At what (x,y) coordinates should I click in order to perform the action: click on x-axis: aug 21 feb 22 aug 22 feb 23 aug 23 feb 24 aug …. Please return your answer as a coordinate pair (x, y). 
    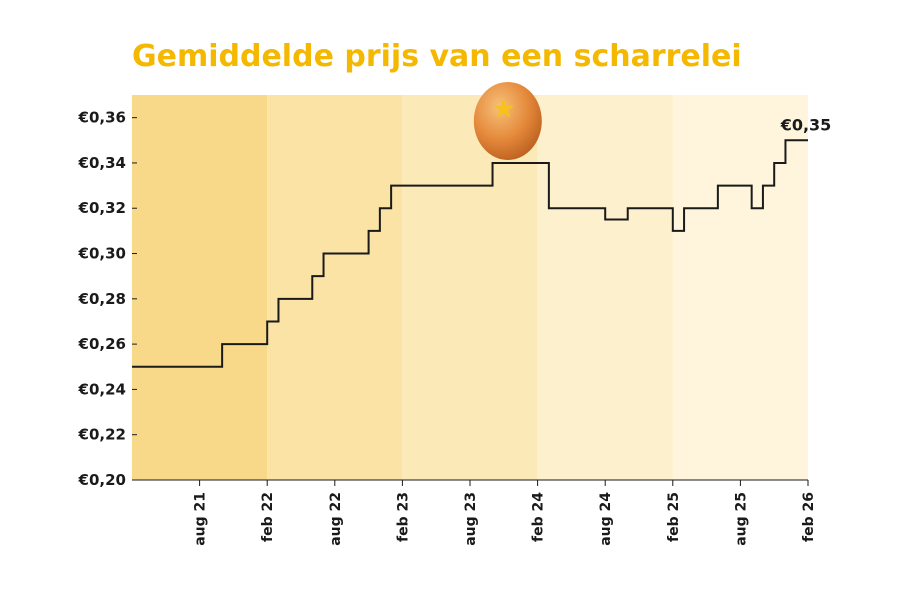
    Looking at the image, I should click on (505, 513).